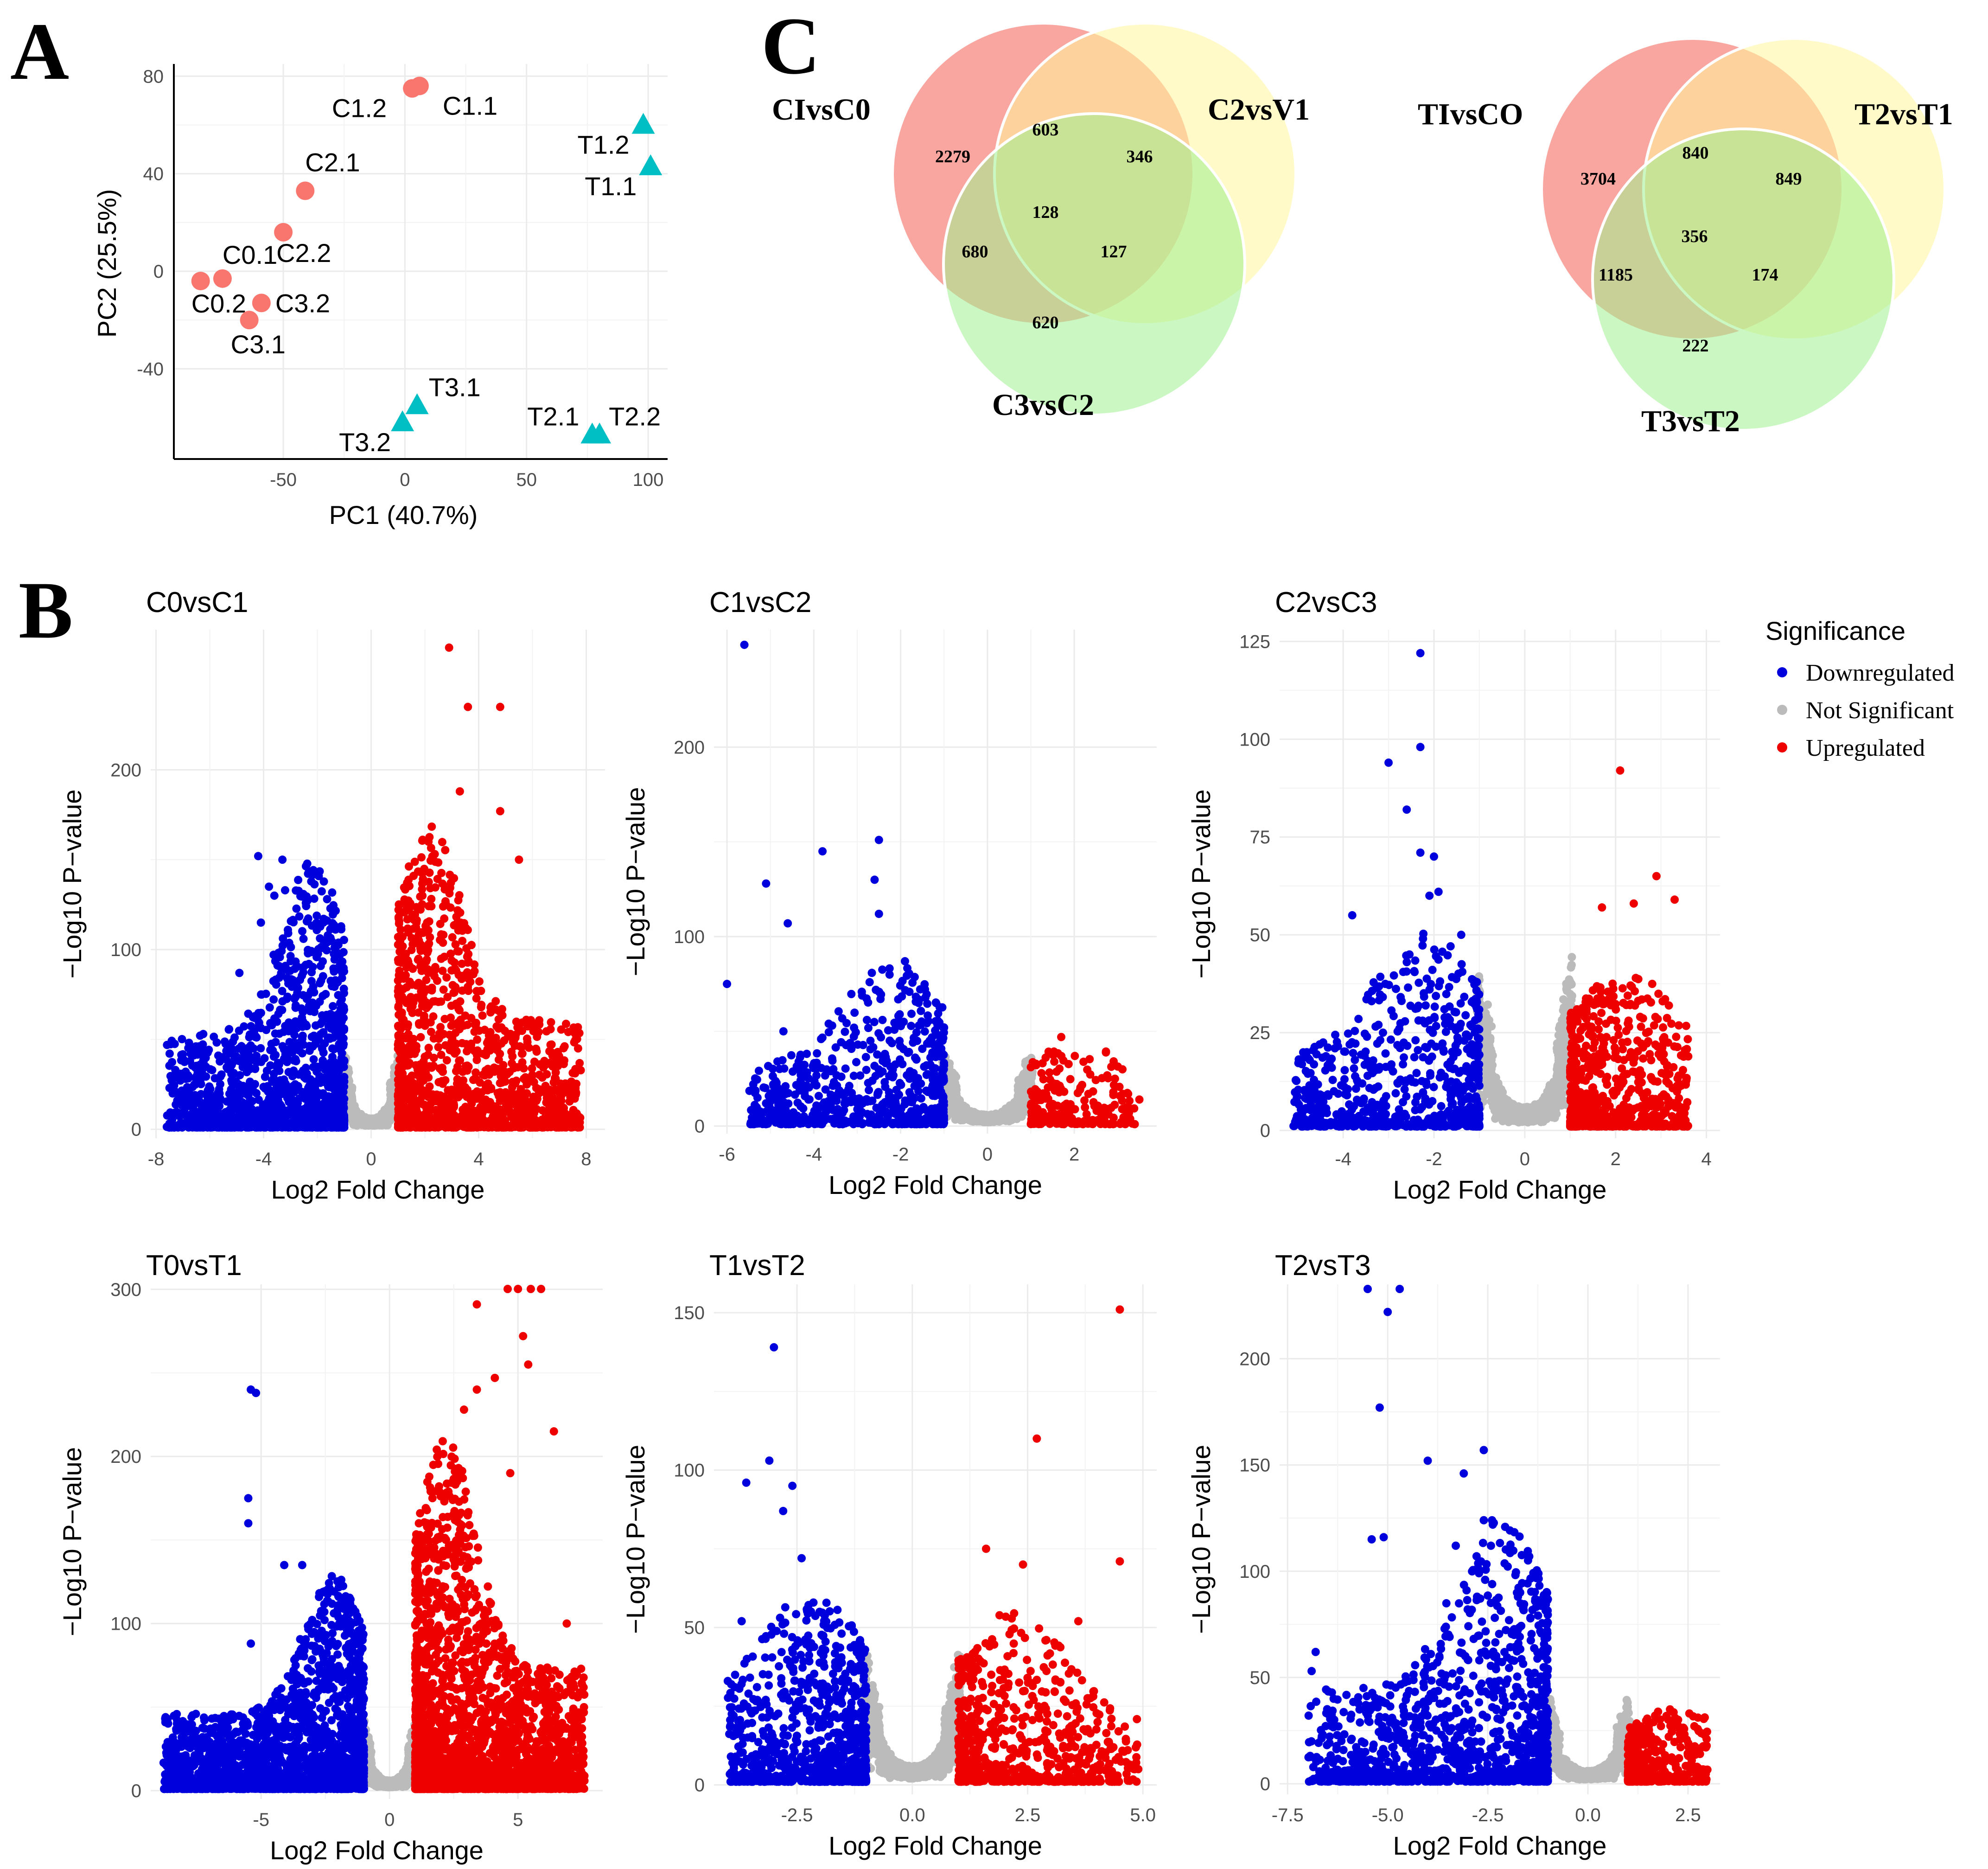  What do you see at coordinates (478, 1159) in the screenshot?
I see `x-tick-label: 4` at bounding box center [478, 1159].